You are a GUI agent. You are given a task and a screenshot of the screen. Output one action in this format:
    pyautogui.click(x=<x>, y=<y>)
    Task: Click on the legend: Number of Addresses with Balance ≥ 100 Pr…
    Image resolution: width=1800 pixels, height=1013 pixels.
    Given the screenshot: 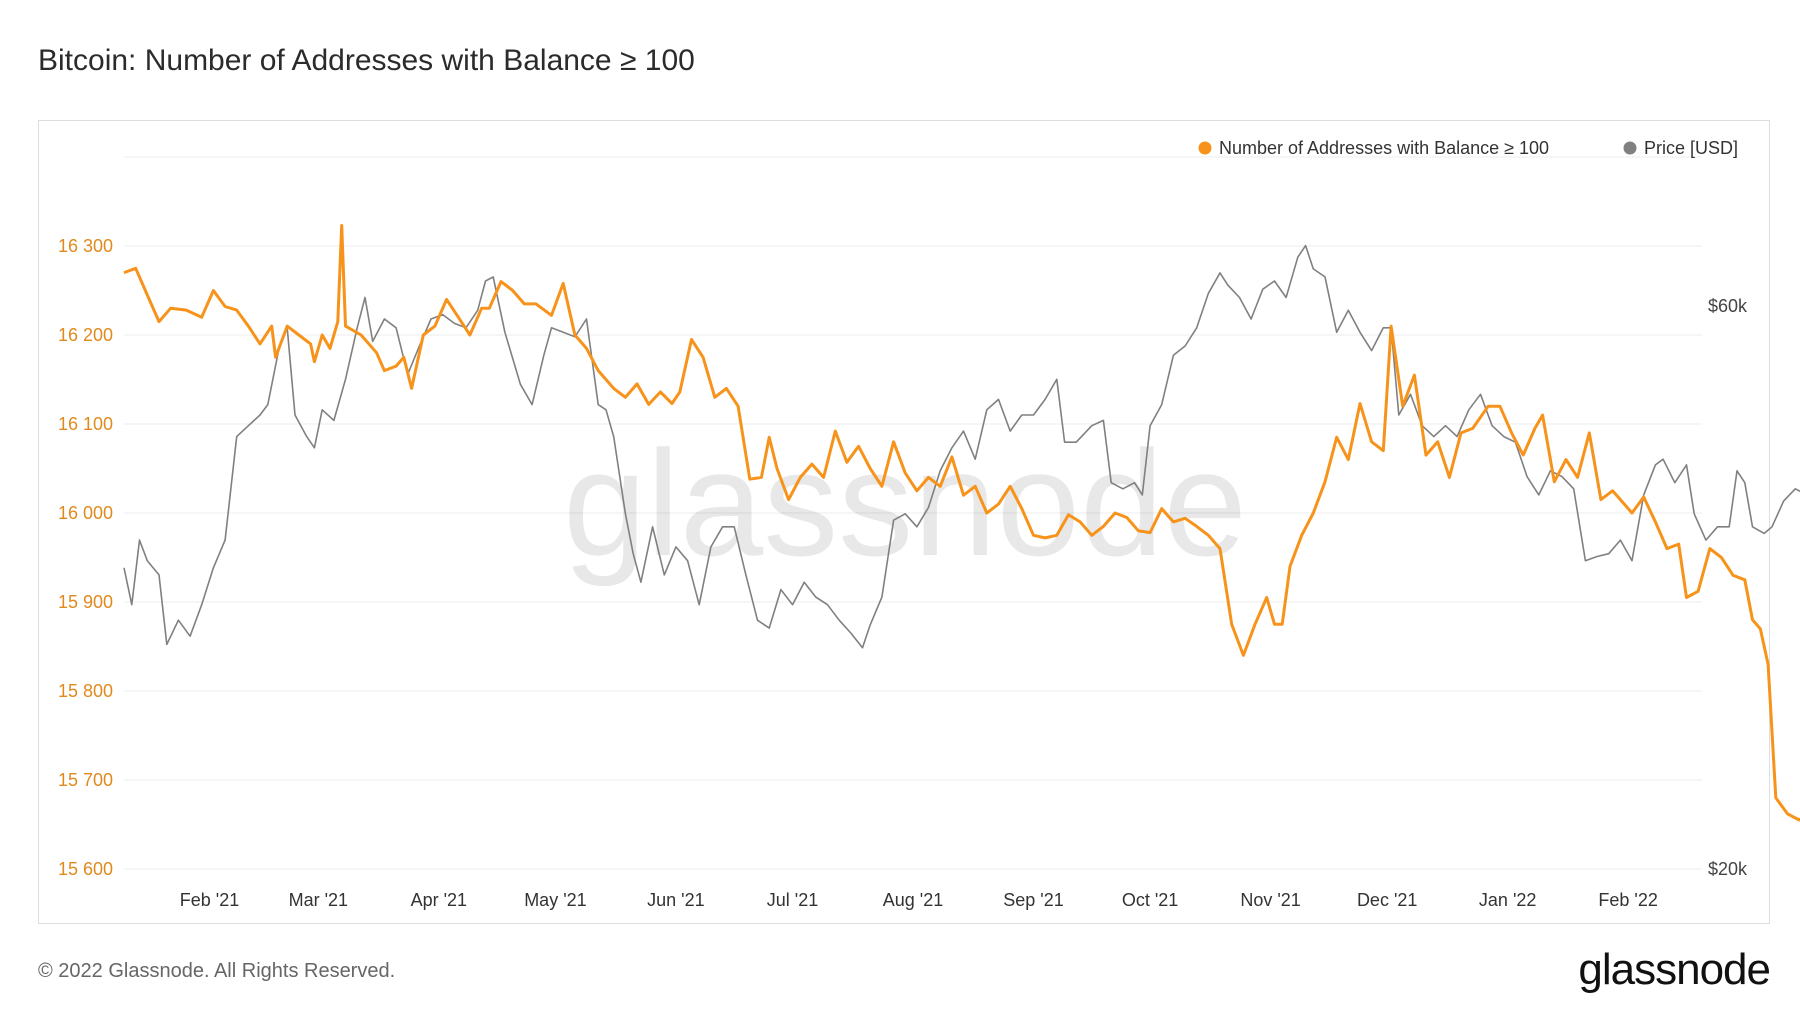 What is the action you would take?
    pyautogui.click(x=1468, y=148)
    